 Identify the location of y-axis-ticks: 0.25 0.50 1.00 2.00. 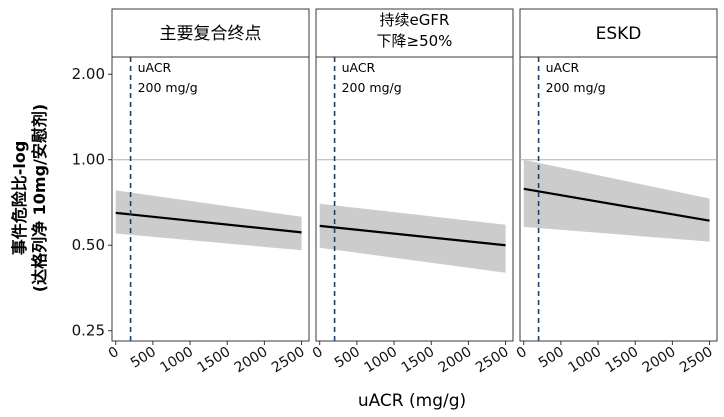
(92, 202).